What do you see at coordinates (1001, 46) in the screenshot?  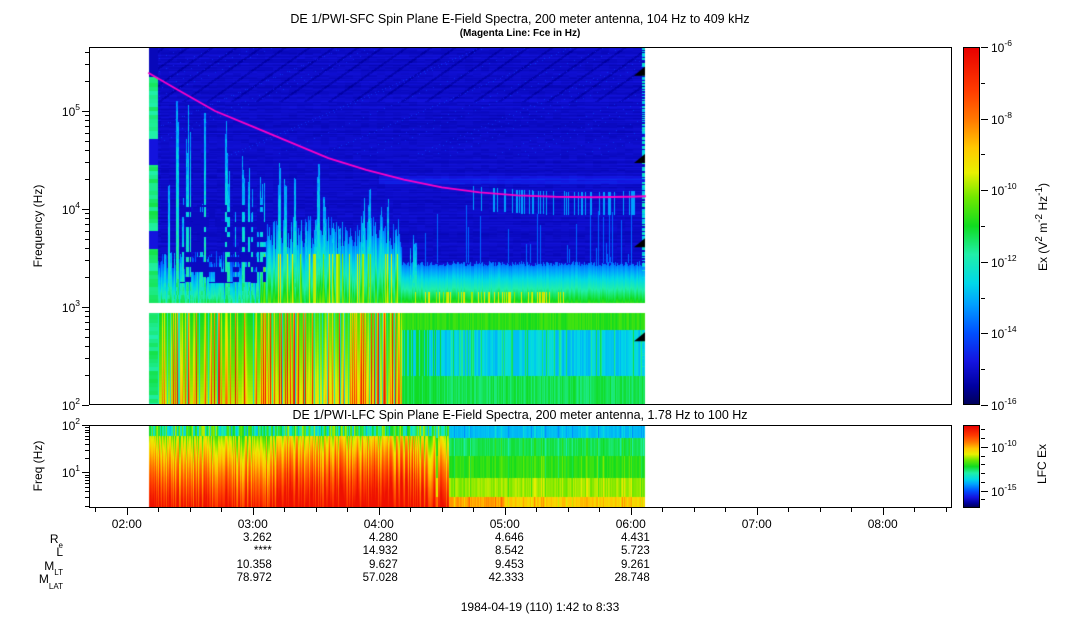 I see `sfc-colorbar-tick-label: 10-6` at bounding box center [1001, 46].